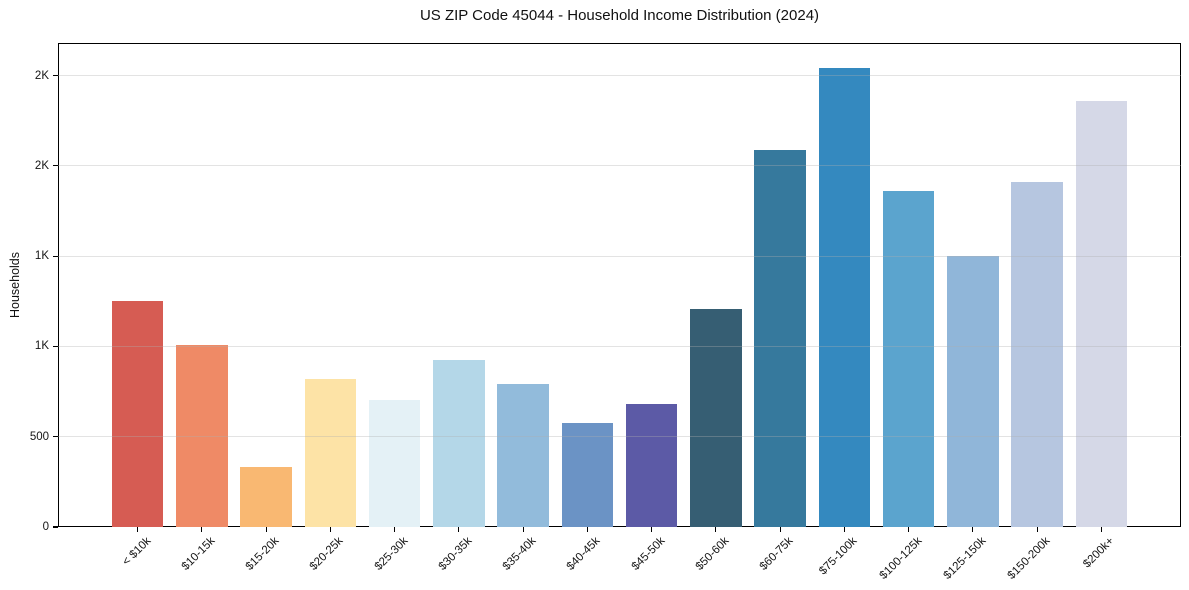  Describe the element at coordinates (45, 527) in the screenshot. I see `y-tick-label: 0` at that location.